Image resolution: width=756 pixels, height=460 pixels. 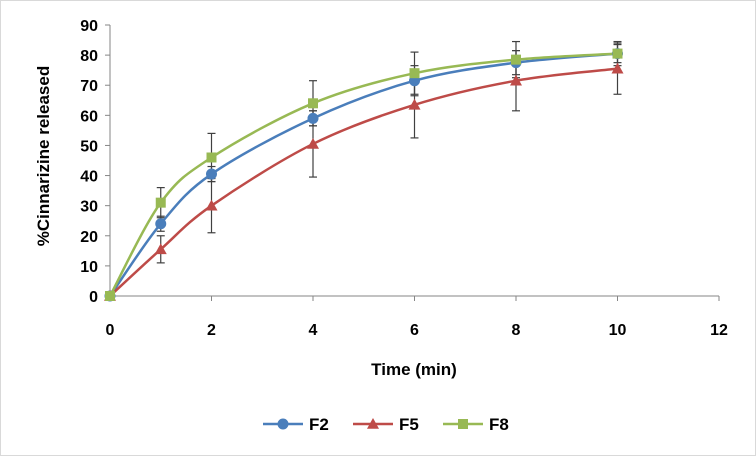 I want to click on y-tick-label: 70, so click(x=89, y=86).